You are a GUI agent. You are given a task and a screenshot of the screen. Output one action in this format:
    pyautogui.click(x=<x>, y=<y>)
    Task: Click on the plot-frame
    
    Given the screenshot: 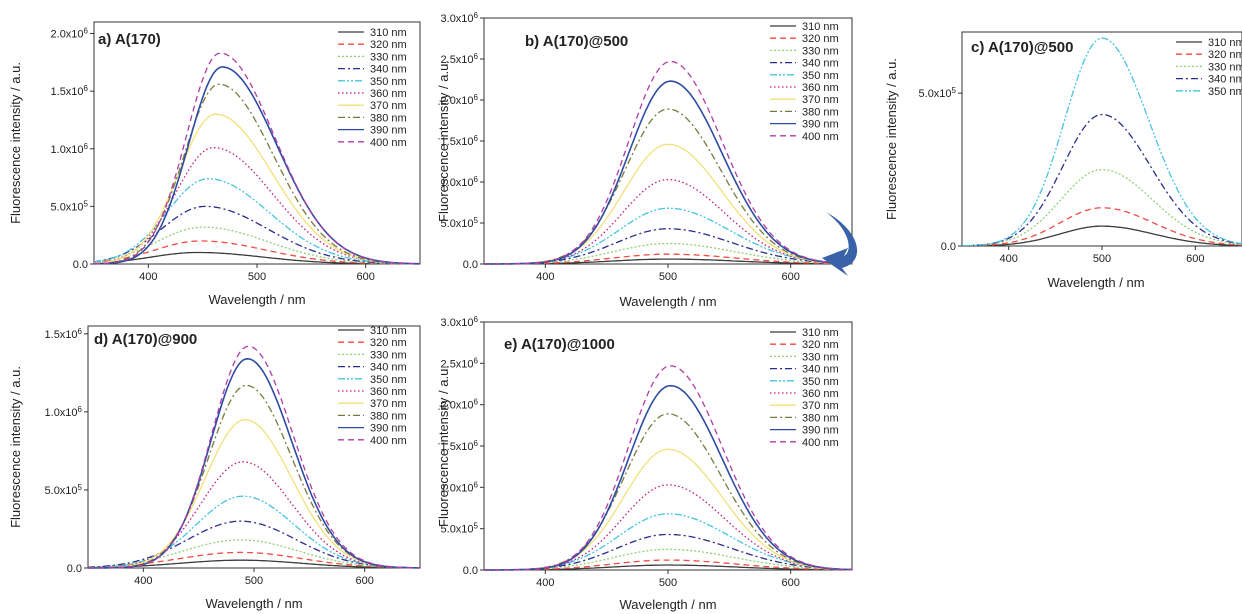 What is the action you would take?
    pyautogui.click(x=668, y=141)
    